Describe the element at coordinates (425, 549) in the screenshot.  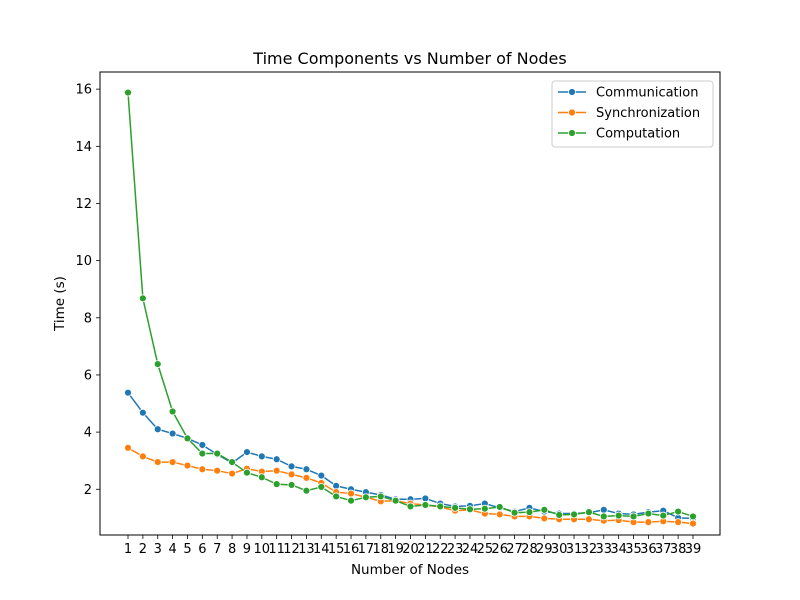
I see `x-tick-label: 21` at that location.